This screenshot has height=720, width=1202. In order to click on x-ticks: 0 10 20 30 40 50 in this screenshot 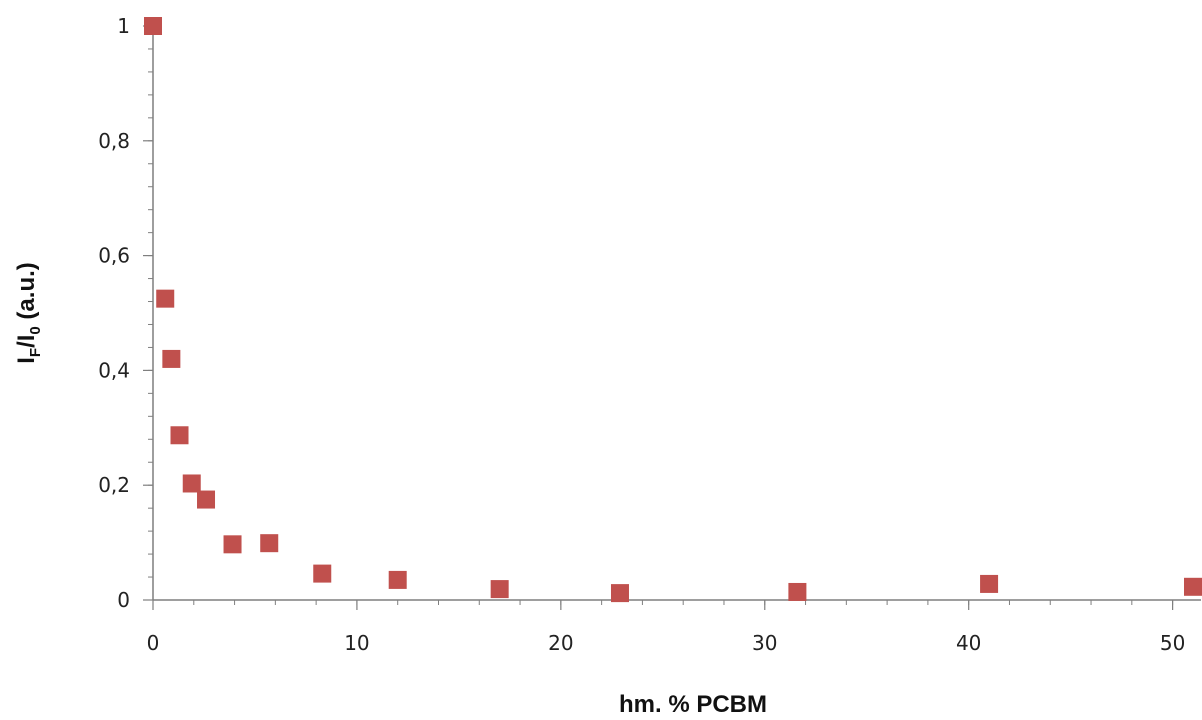, I will do `click(666, 627)`.